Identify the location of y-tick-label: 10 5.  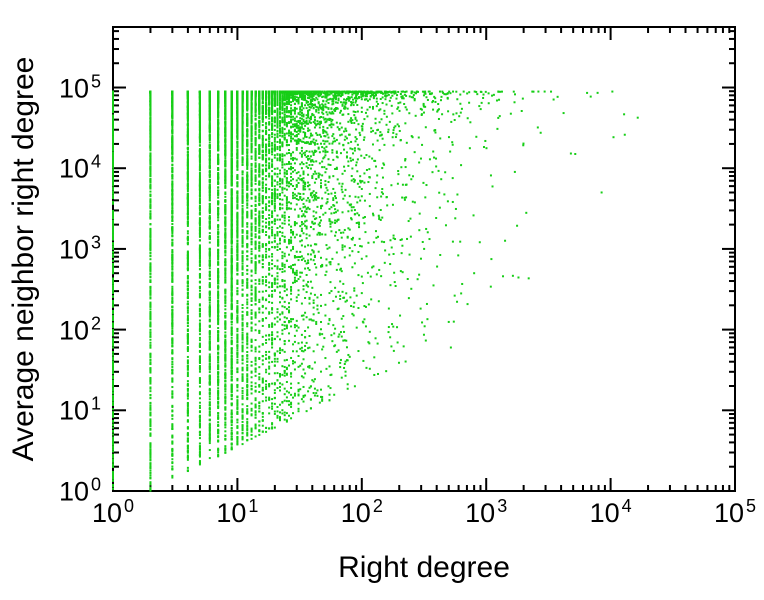
(79, 87).